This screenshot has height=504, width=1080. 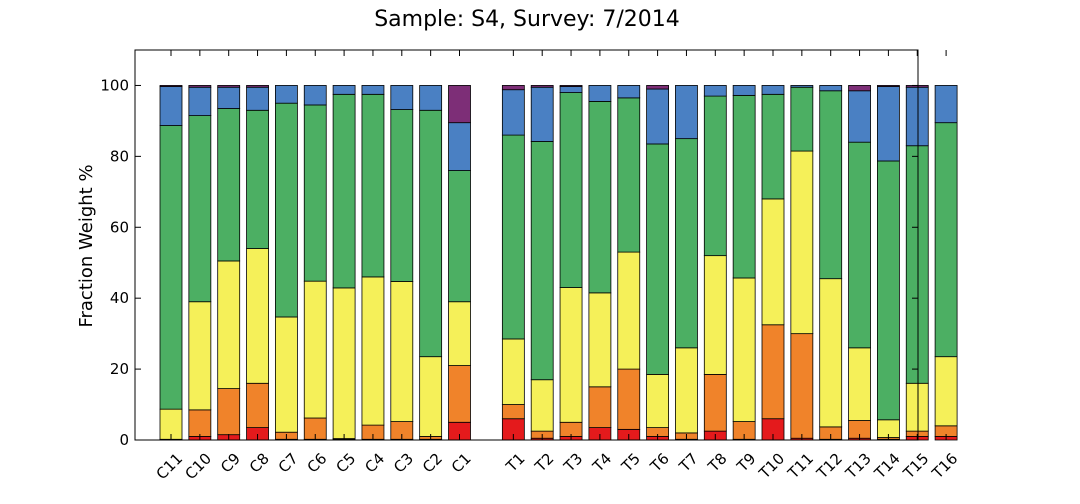 I want to click on x-tick-label-C9: C9, so click(x=230, y=463).